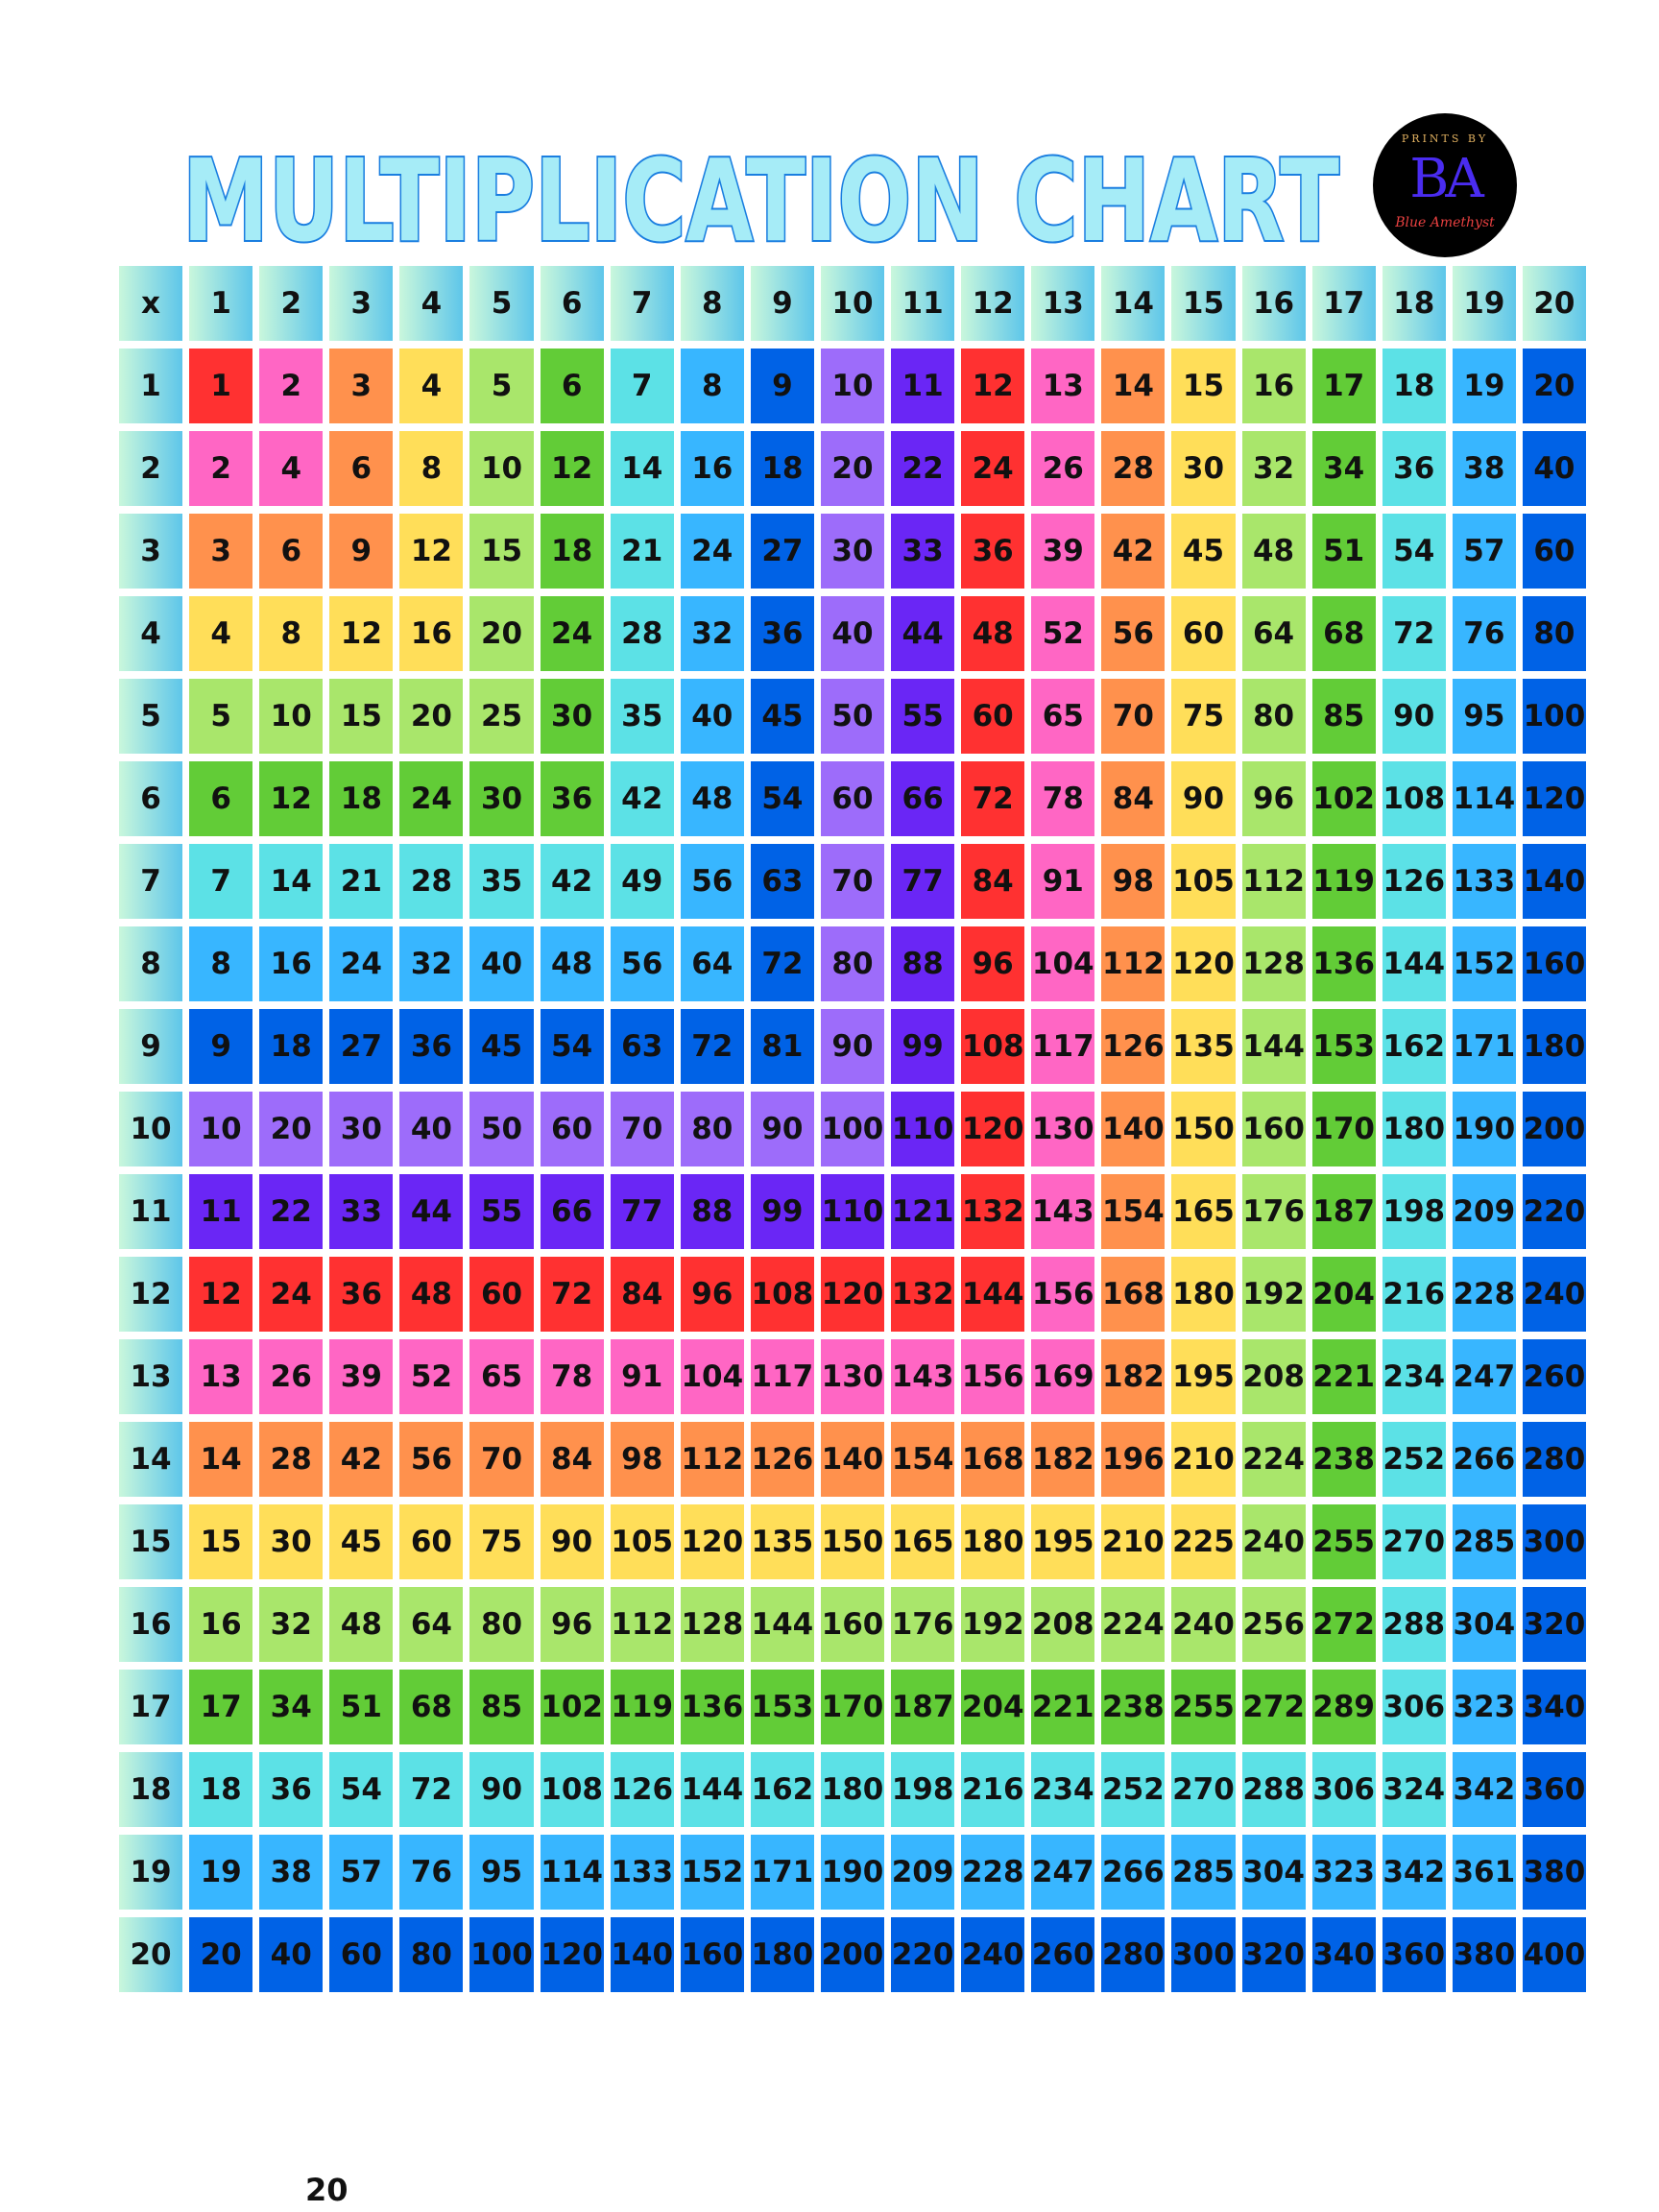 This screenshot has height=2212, width=1659. Describe the element at coordinates (1484, 1376) in the screenshot. I see `table-cell: 247` at that location.